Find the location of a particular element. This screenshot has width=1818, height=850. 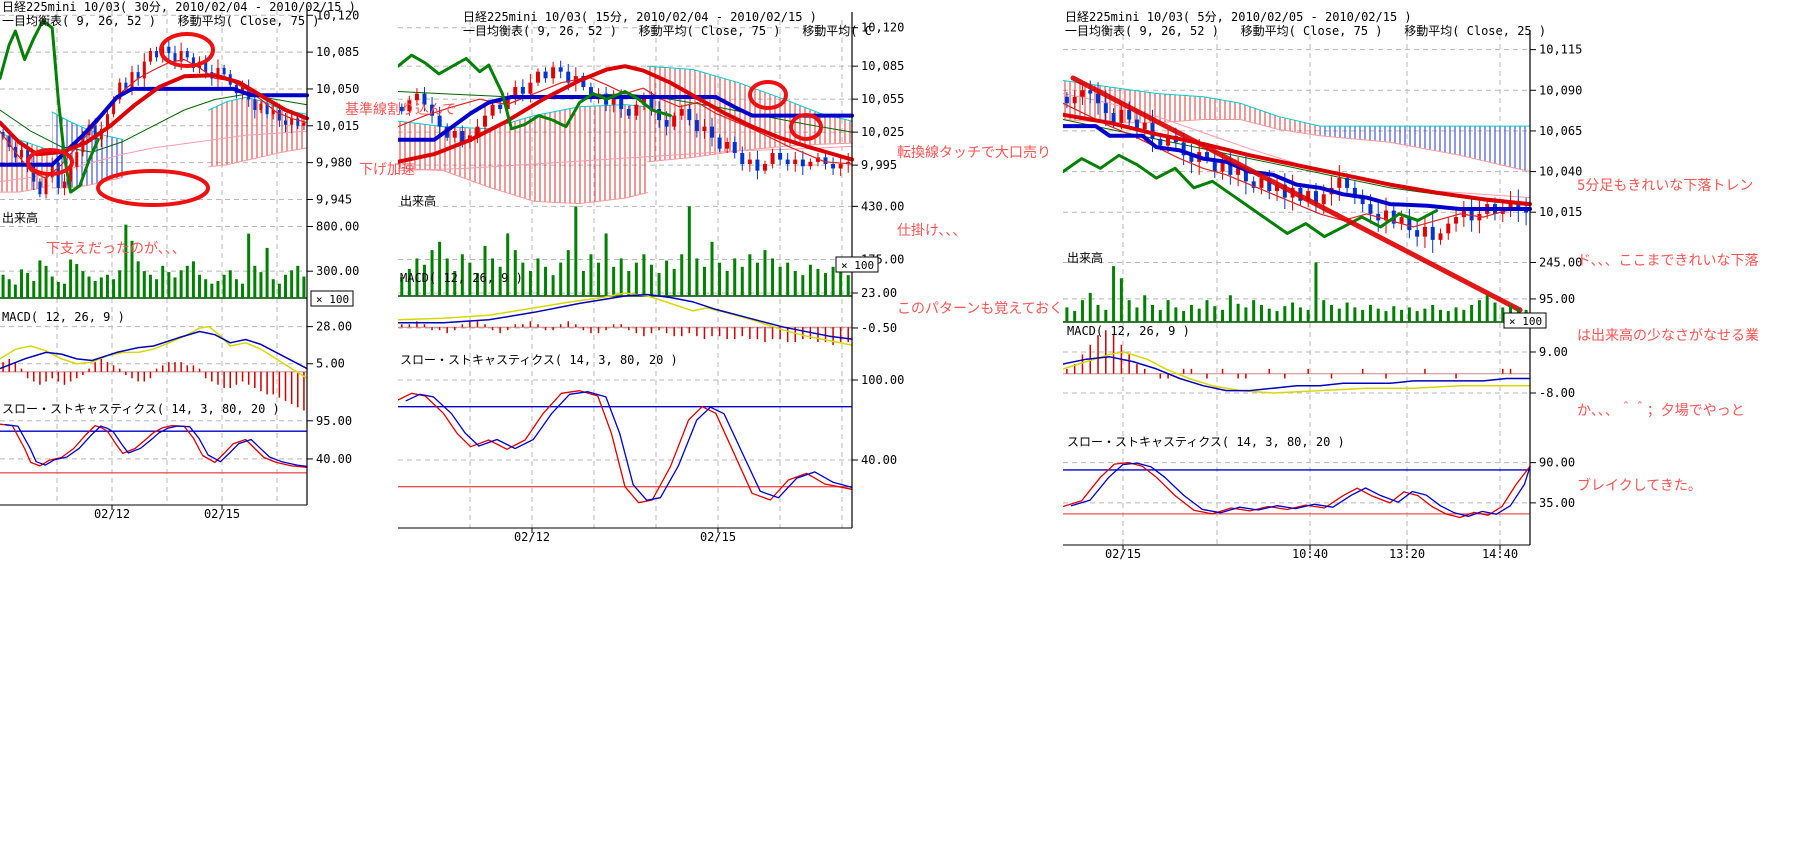

axis-tick-label: 9,995 is located at coordinates (879, 165).